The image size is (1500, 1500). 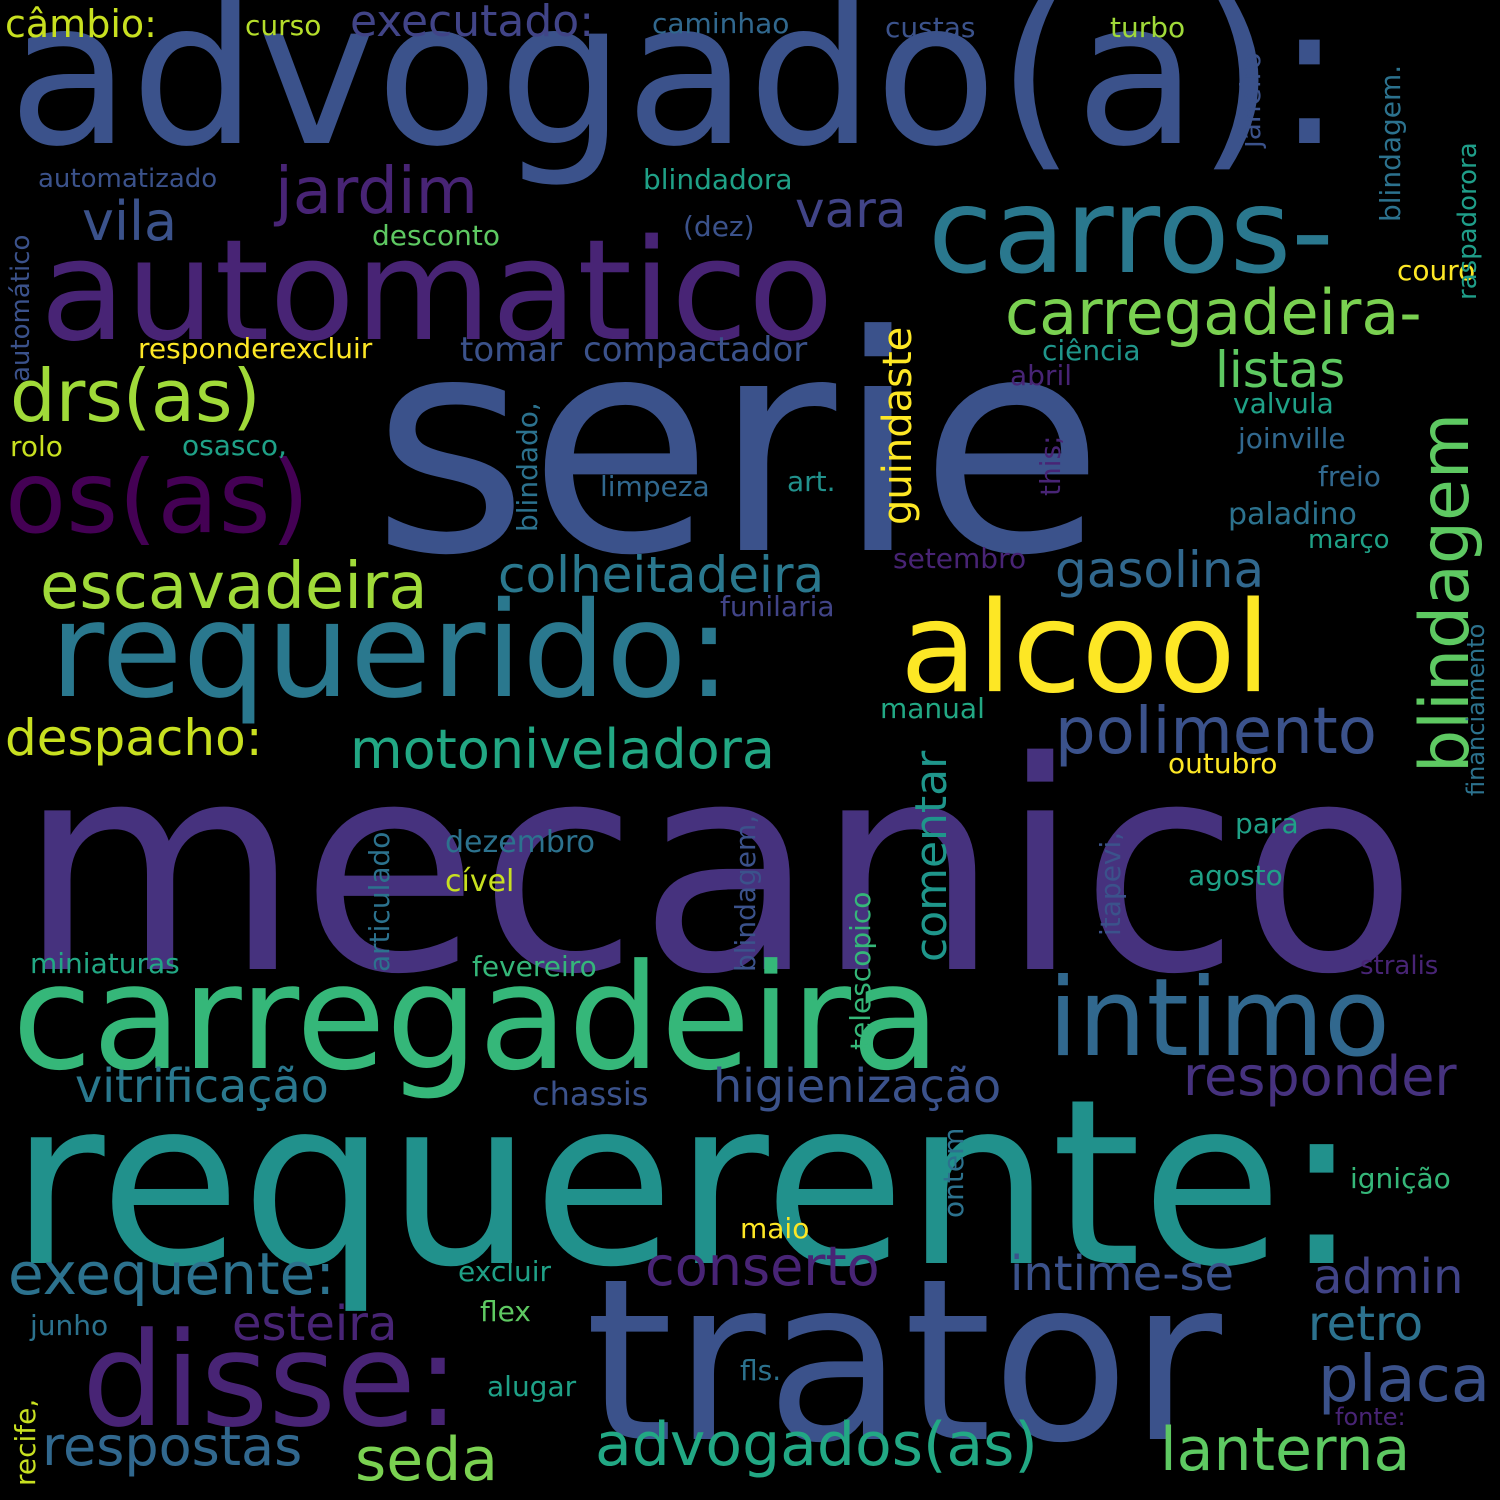 I want to click on word-intimo: intimo, so click(x=1219, y=1018).